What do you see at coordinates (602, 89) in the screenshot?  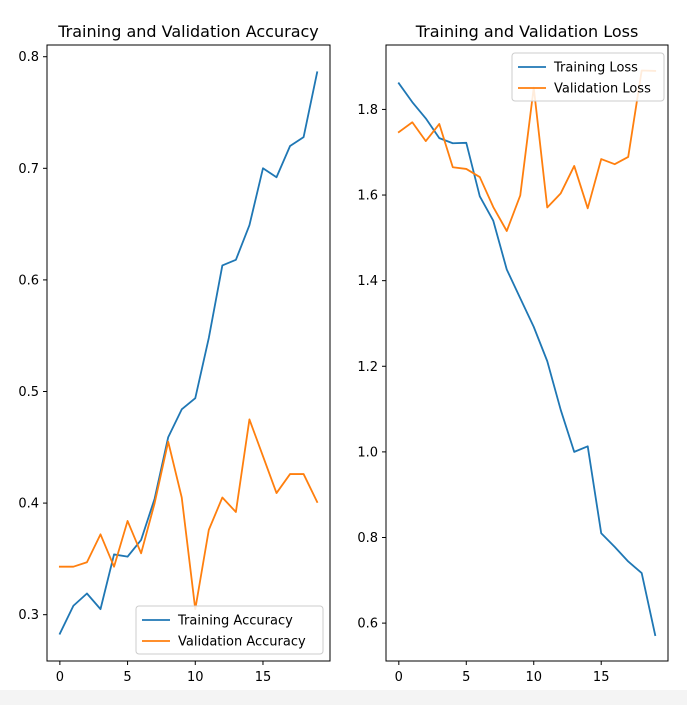 I see `legend-label: Validation Loss` at bounding box center [602, 89].